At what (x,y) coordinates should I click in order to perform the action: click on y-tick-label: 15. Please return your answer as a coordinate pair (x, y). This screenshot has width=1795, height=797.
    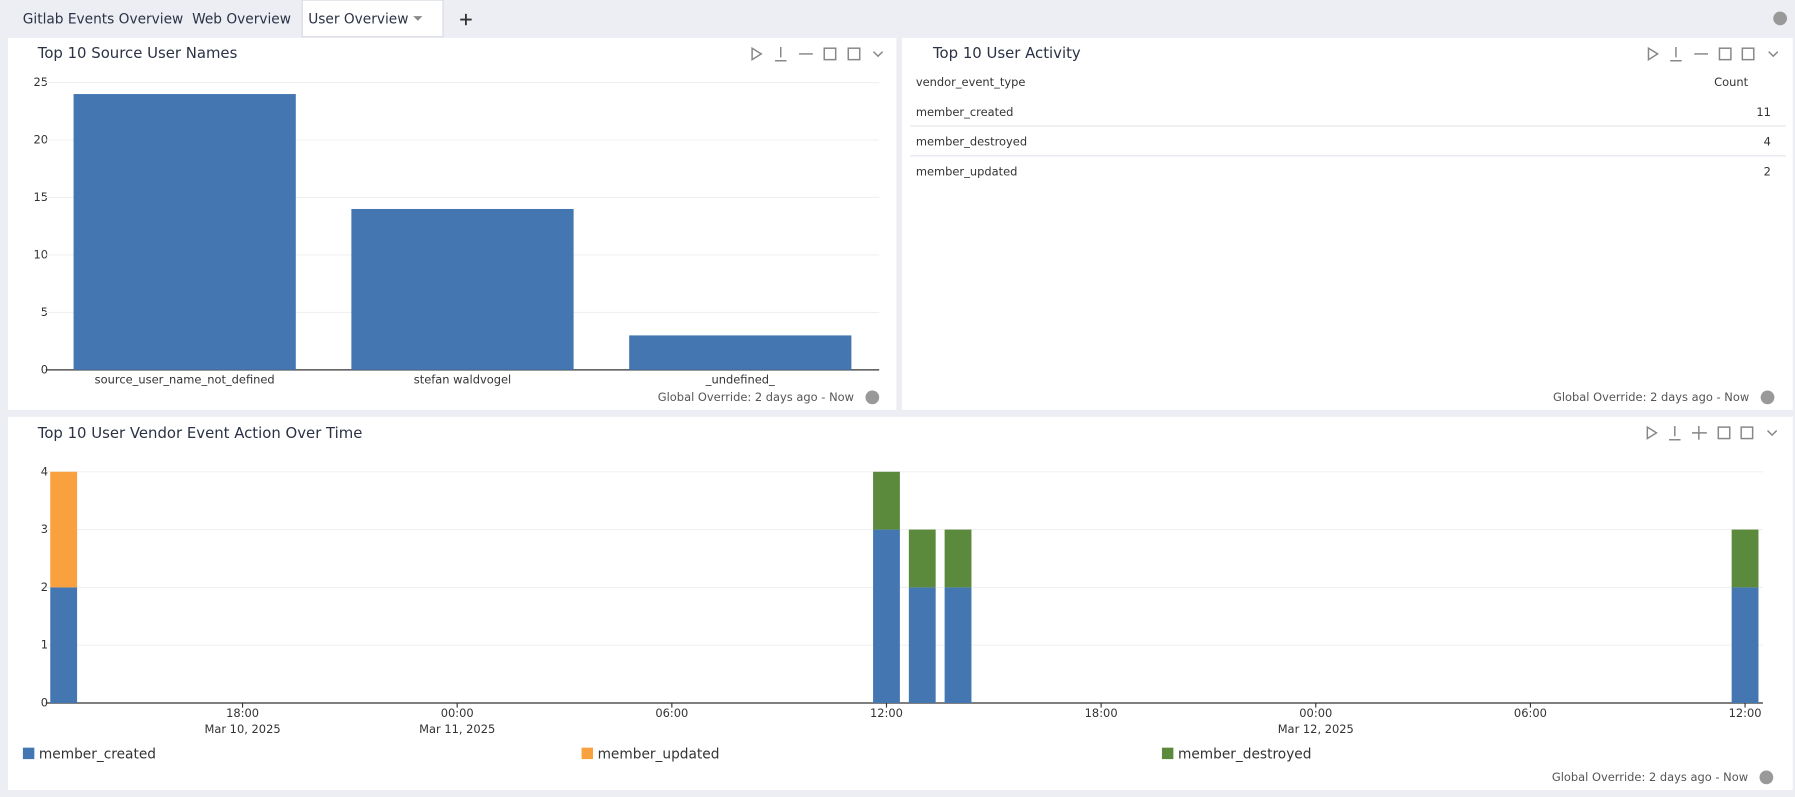
    Looking at the image, I should click on (41, 197).